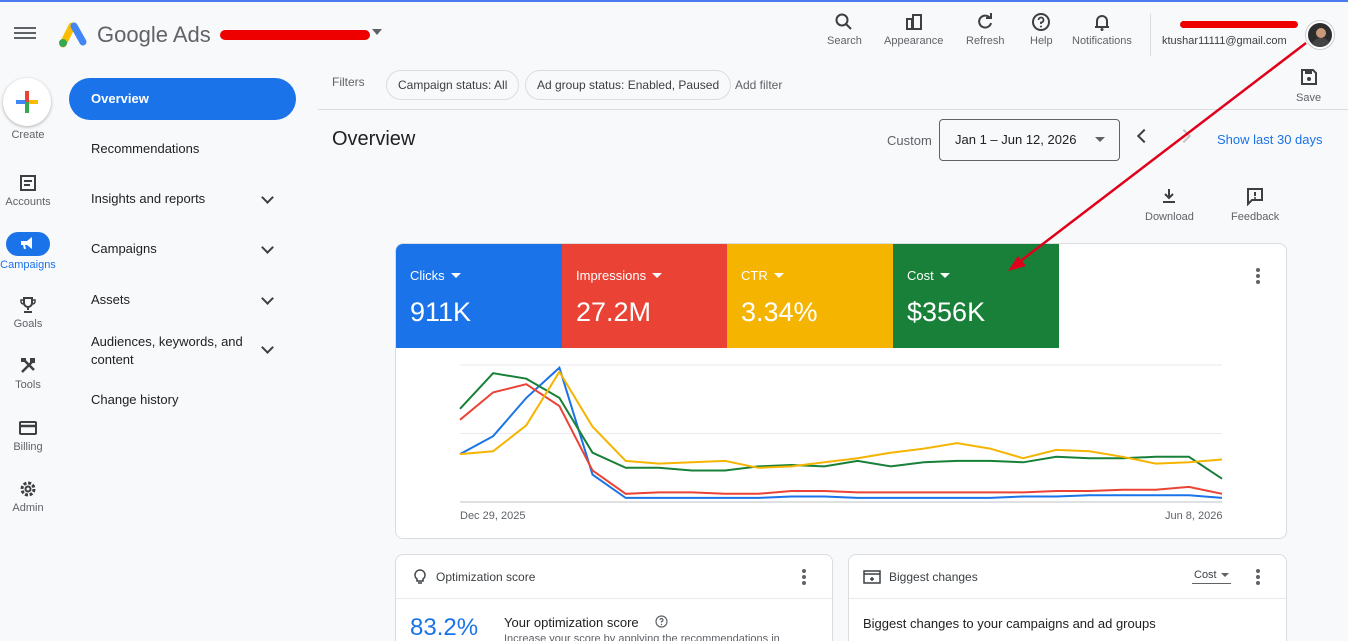  What do you see at coordinates (1308, 85) in the screenshot?
I see `save-button: Save` at bounding box center [1308, 85].